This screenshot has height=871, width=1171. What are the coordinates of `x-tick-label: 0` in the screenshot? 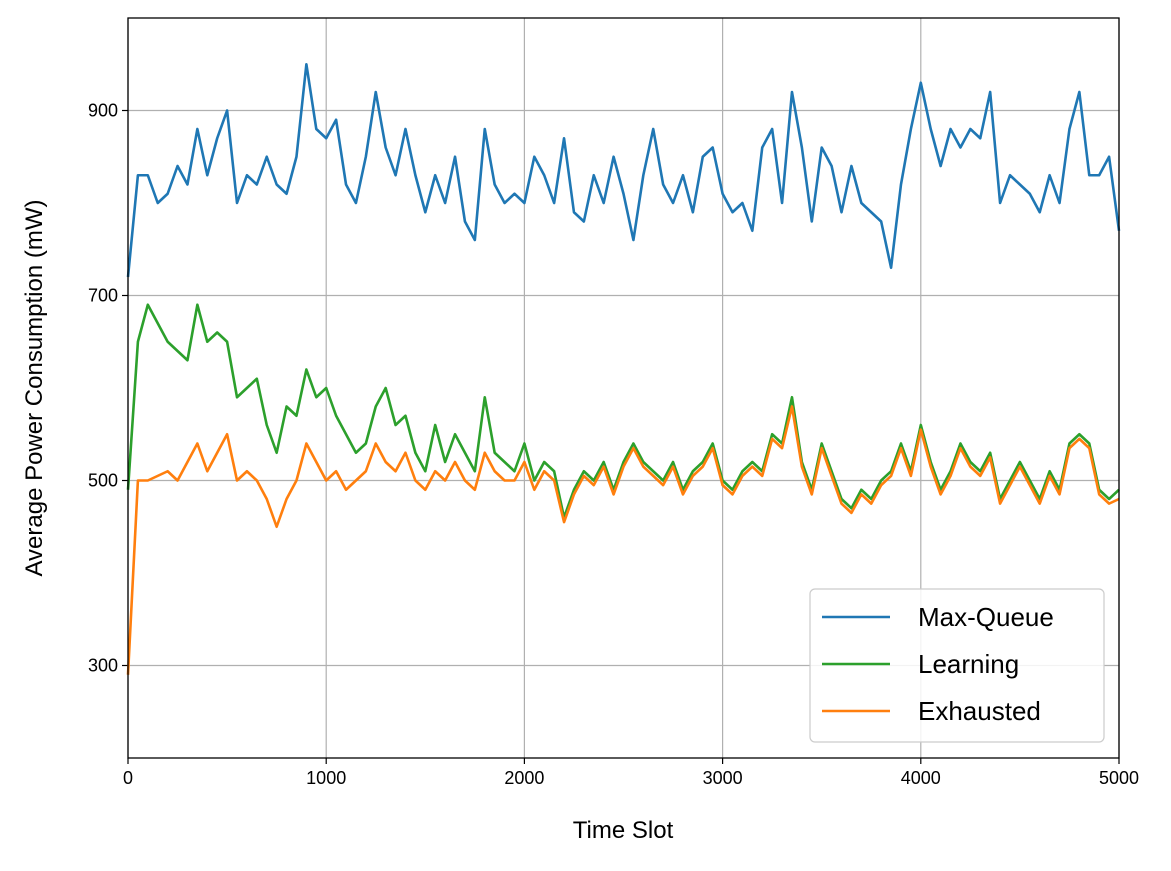 It's located at (128, 778).